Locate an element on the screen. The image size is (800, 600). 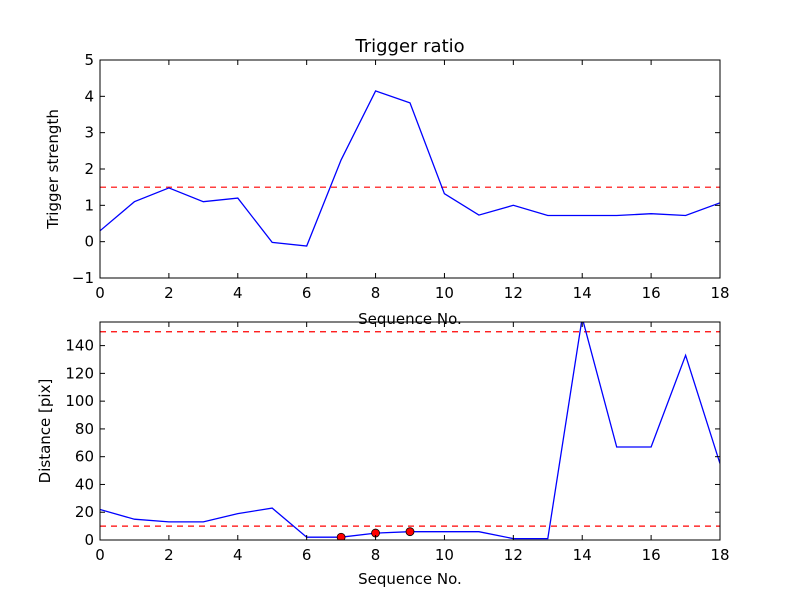
distance-x-tick-label: 12 is located at coordinates (513, 555).